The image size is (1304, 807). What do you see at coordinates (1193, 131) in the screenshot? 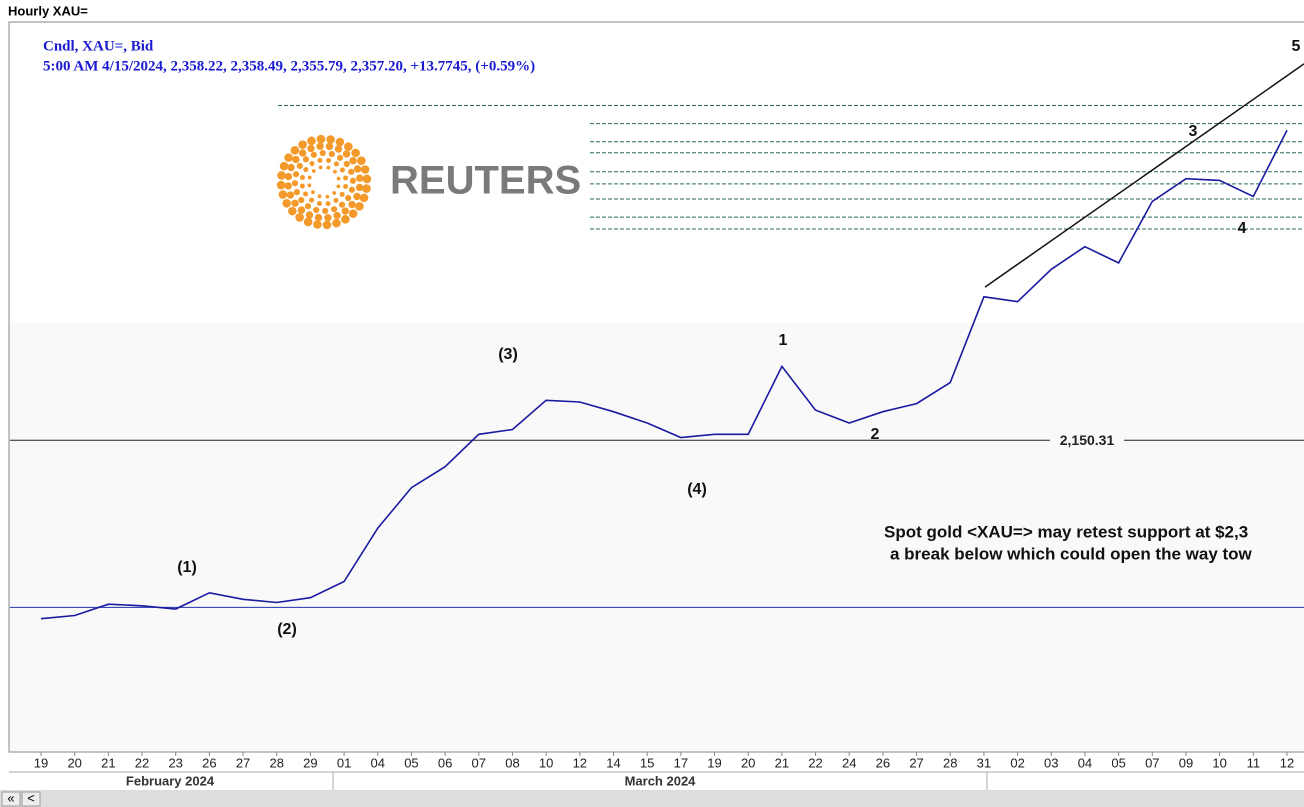
I see `wave-label: 3` at bounding box center [1193, 131].